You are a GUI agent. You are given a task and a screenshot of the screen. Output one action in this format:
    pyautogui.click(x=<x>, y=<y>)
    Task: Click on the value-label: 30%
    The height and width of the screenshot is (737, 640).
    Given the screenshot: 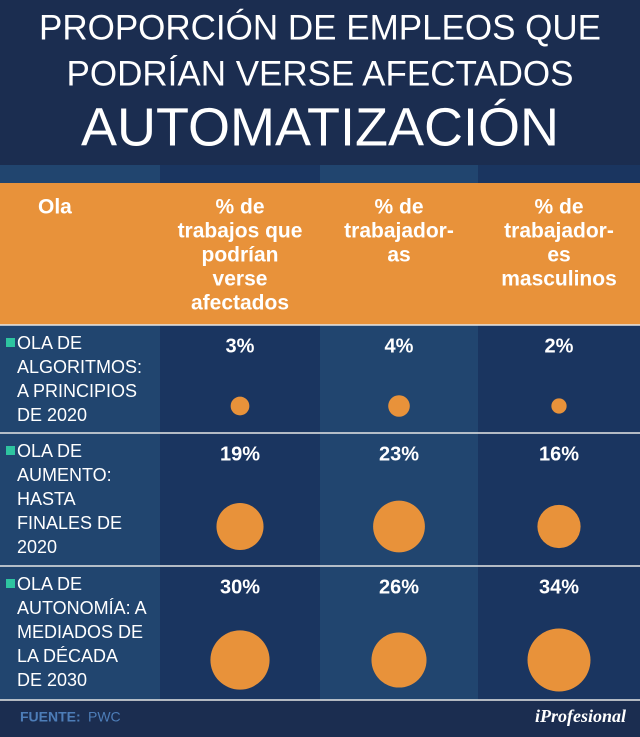 What is the action you would take?
    pyautogui.click(x=240, y=587)
    